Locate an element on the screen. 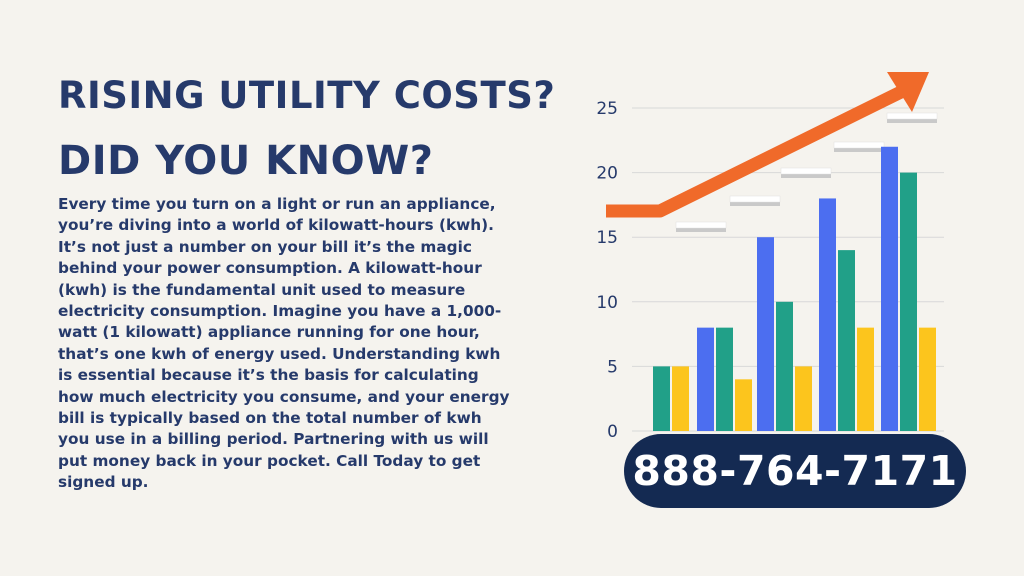  headline-did-you-know: DID YOU KNOW? is located at coordinates (246, 161).